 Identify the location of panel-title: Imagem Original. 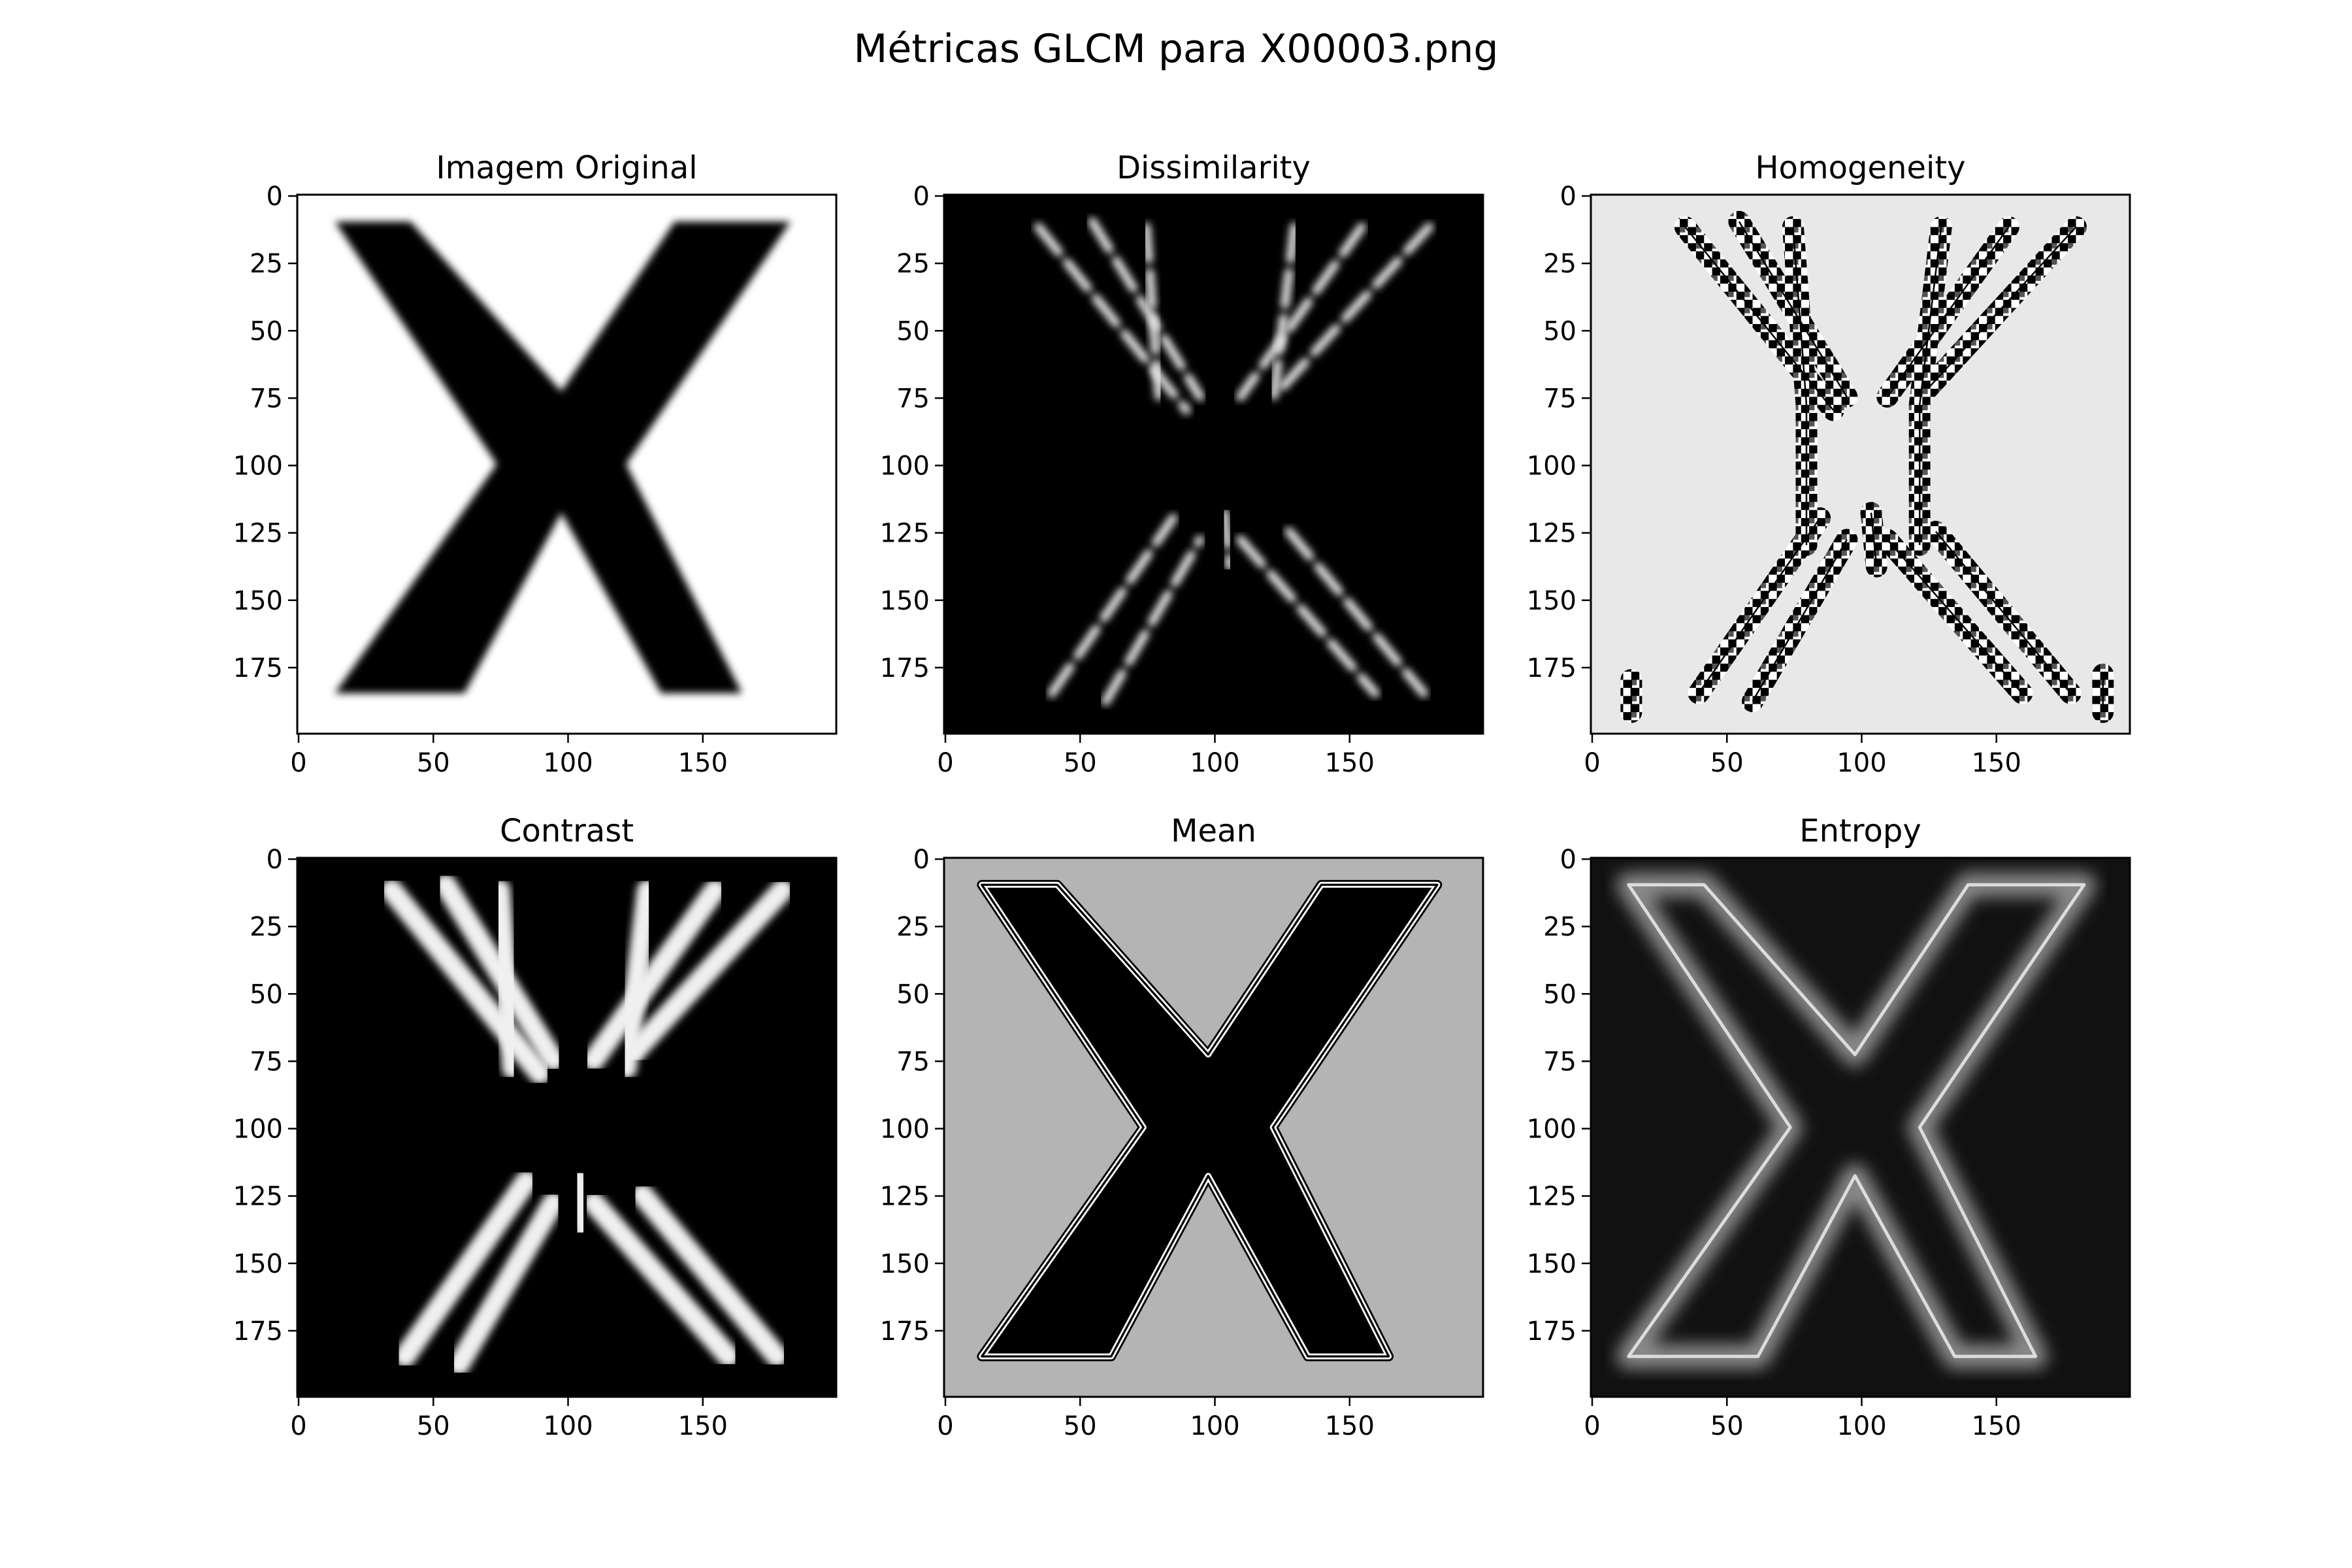
(566, 168).